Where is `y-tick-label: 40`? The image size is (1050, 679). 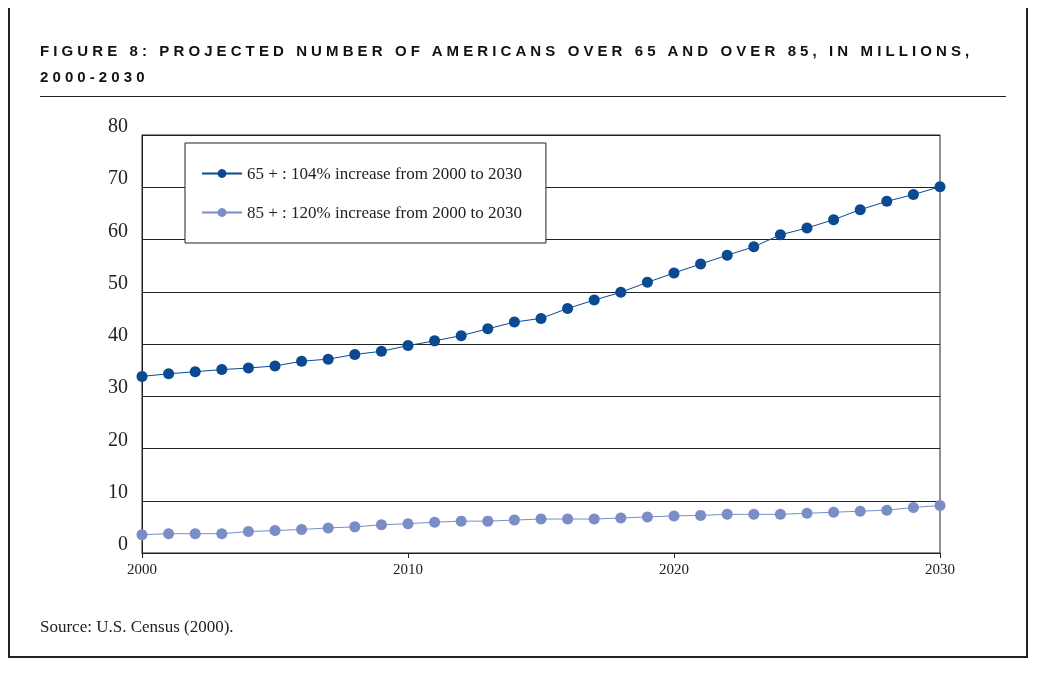
y-tick-label: 40 is located at coordinates (118, 334).